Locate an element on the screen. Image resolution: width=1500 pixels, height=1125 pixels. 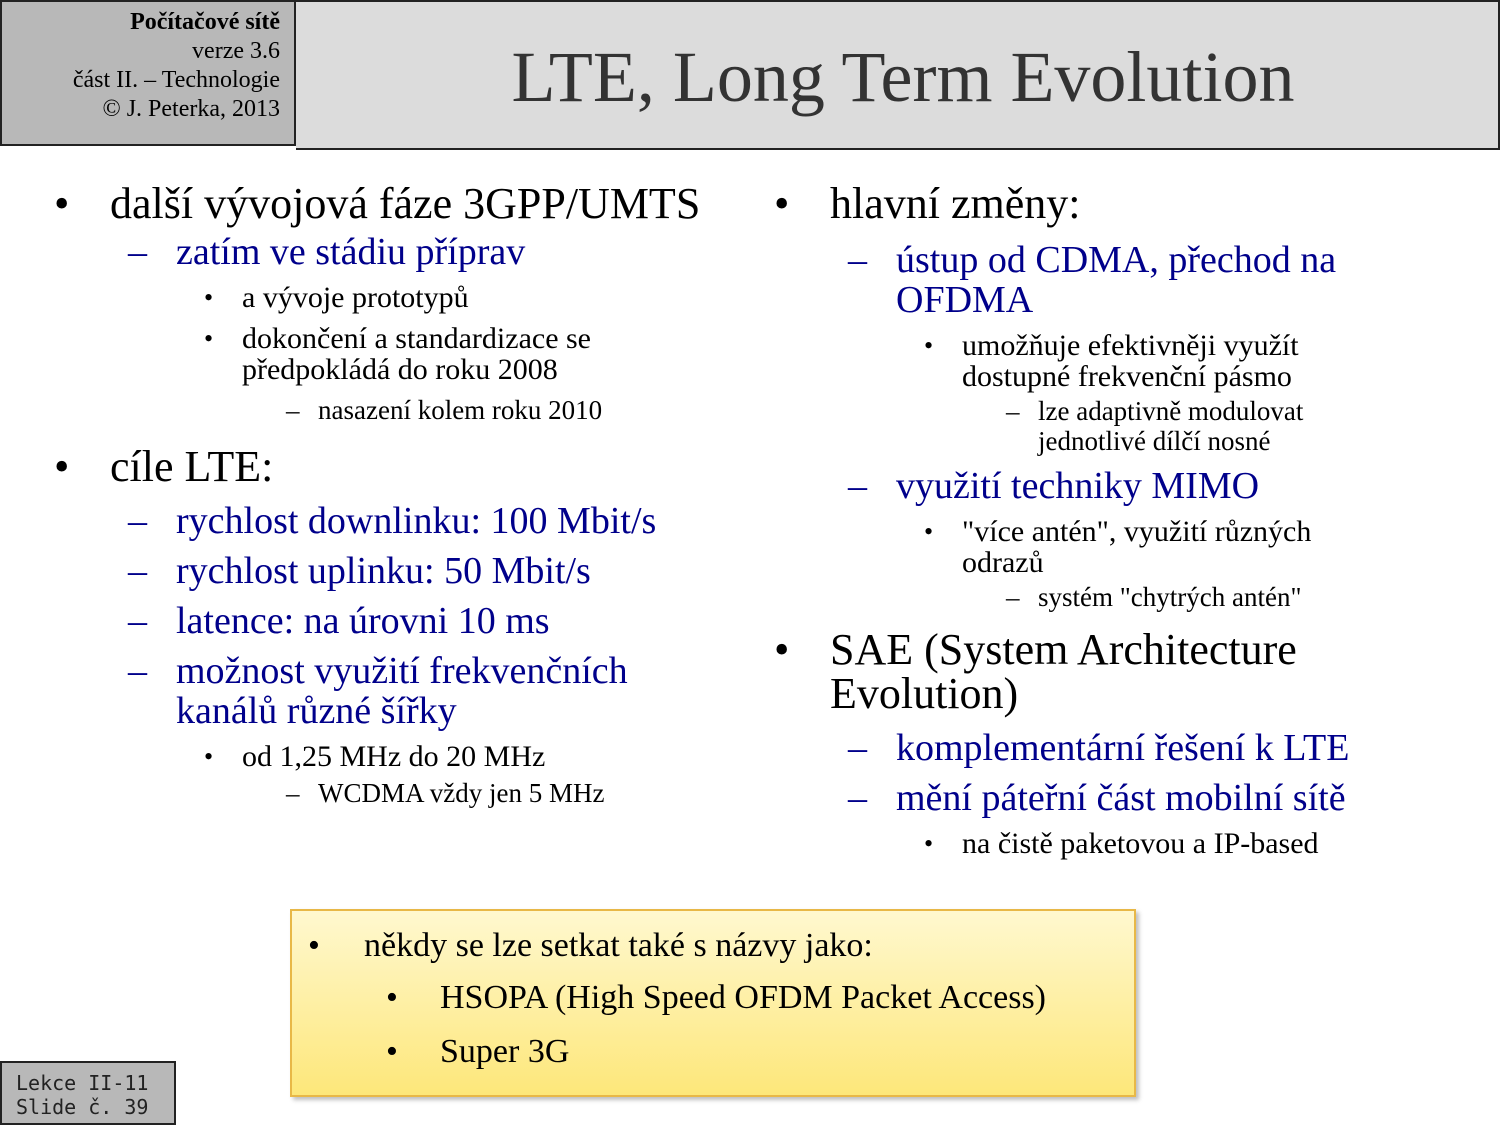
sub-sub-bullet: • na čistě paketovou a IP-based is located at coordinates (1121, 843).